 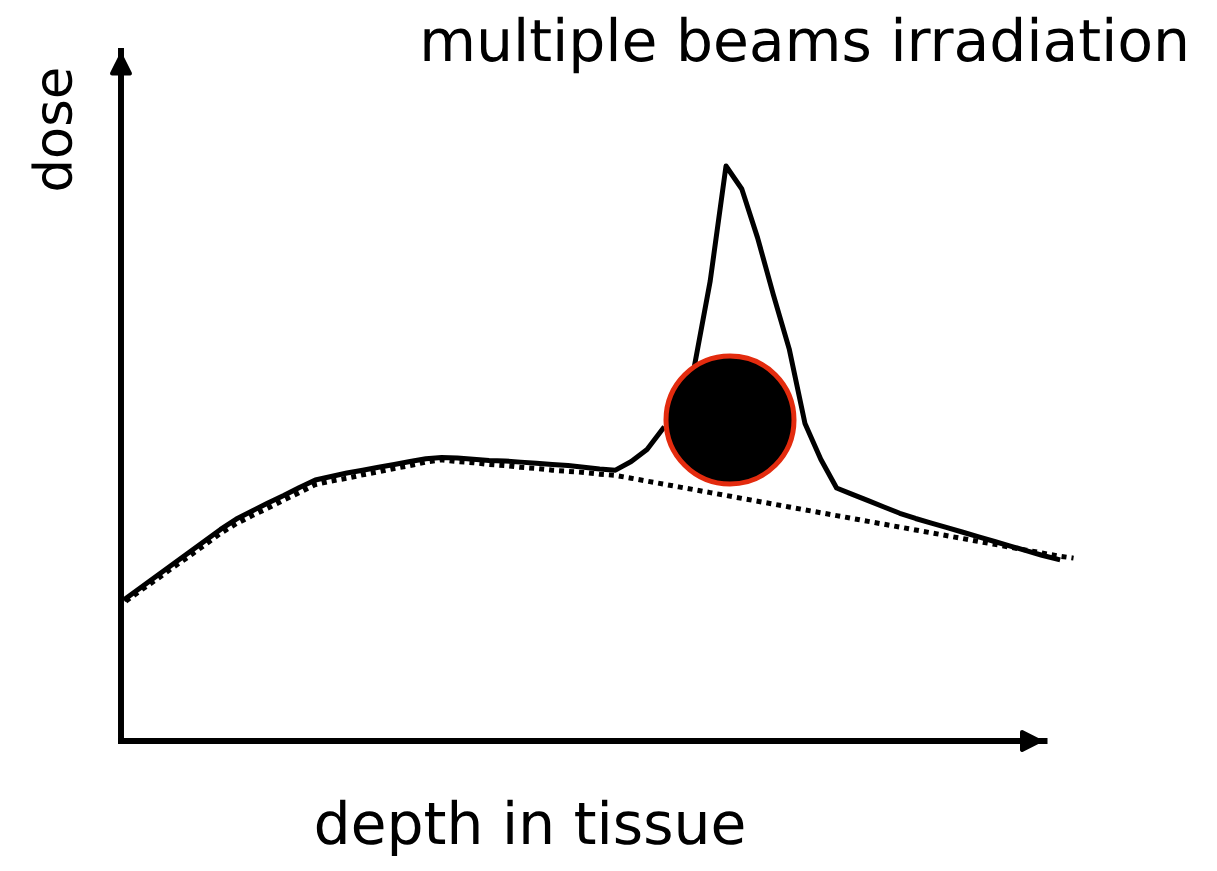 I want to click on x-axis-title: depth in tissue, so click(x=530, y=828).